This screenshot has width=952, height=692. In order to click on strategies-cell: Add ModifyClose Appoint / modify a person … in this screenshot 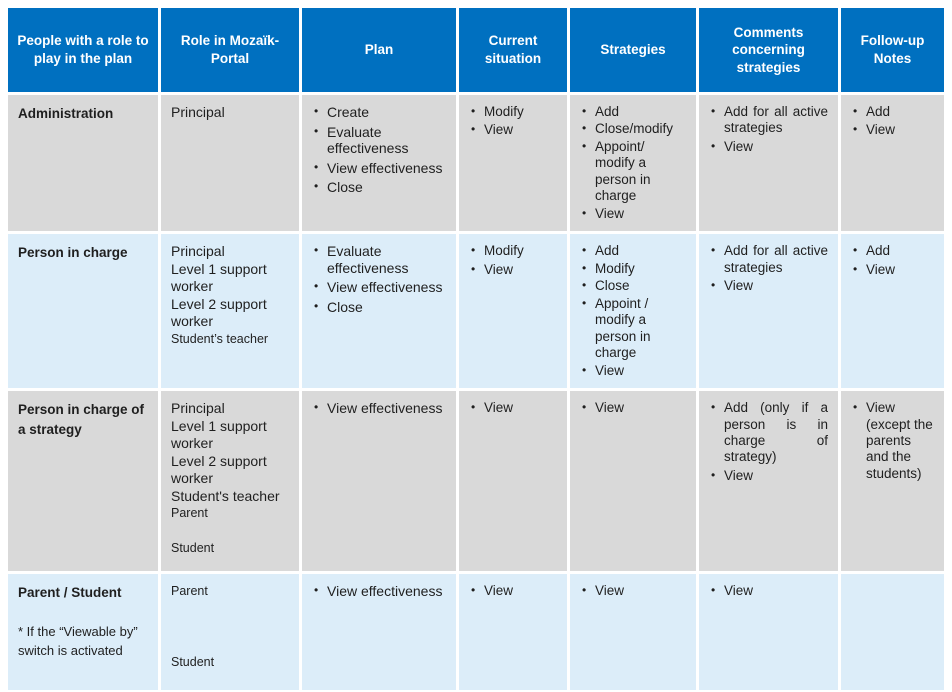, I will do `click(633, 311)`.